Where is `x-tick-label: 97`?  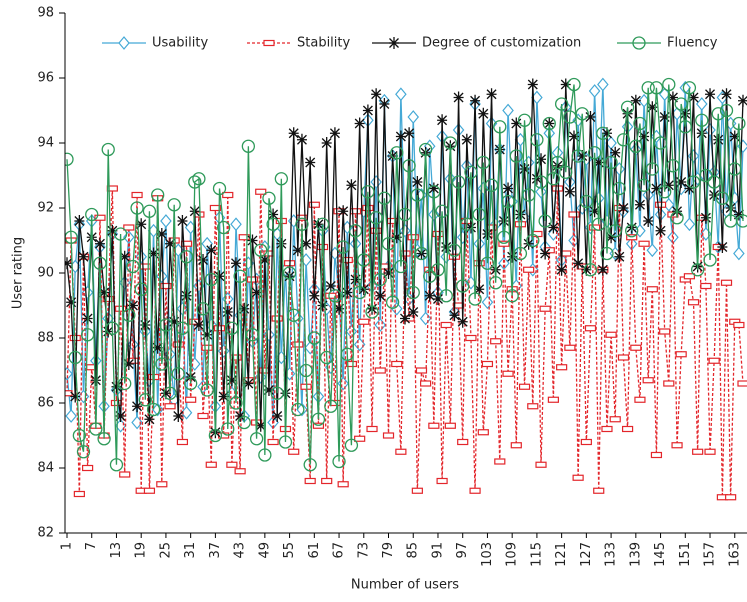 x-tick-label: 97 is located at coordinates (462, 550).